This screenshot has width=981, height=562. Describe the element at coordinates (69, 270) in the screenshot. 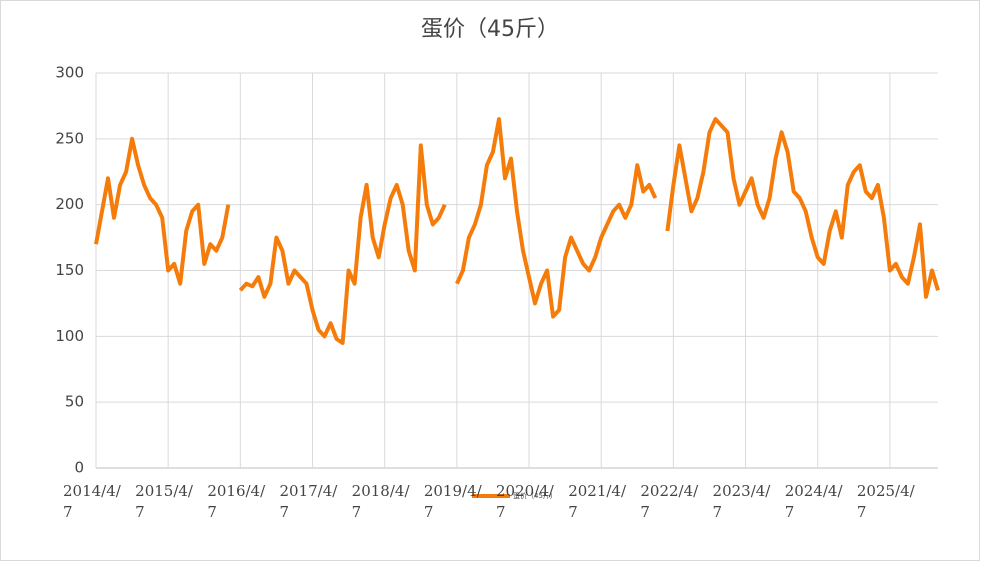

I see `y-tick-label: 150` at that location.